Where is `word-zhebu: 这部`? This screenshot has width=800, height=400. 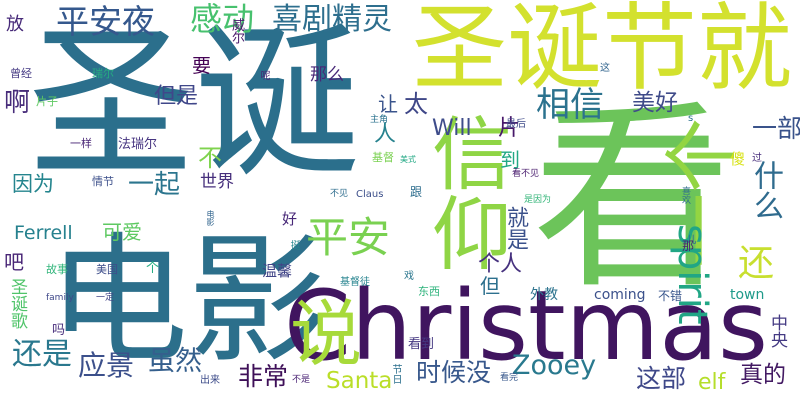
word-zhebu: 这部 is located at coordinates (661, 378).